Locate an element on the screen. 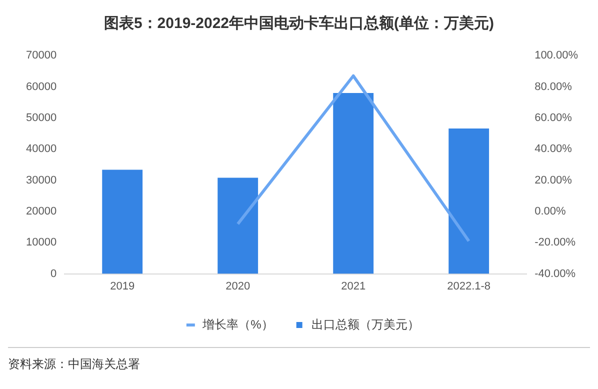 The width and height of the screenshot is (598, 389). legend-label: 出口总额（万美元） is located at coordinates (365, 324).